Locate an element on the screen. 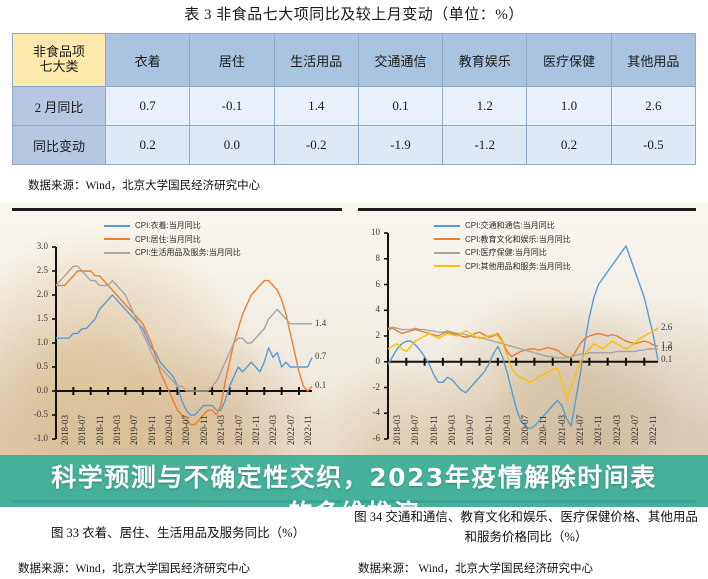 The width and height of the screenshot is (708, 579). column-header-5: 医疗保健 is located at coordinates (569, 60).